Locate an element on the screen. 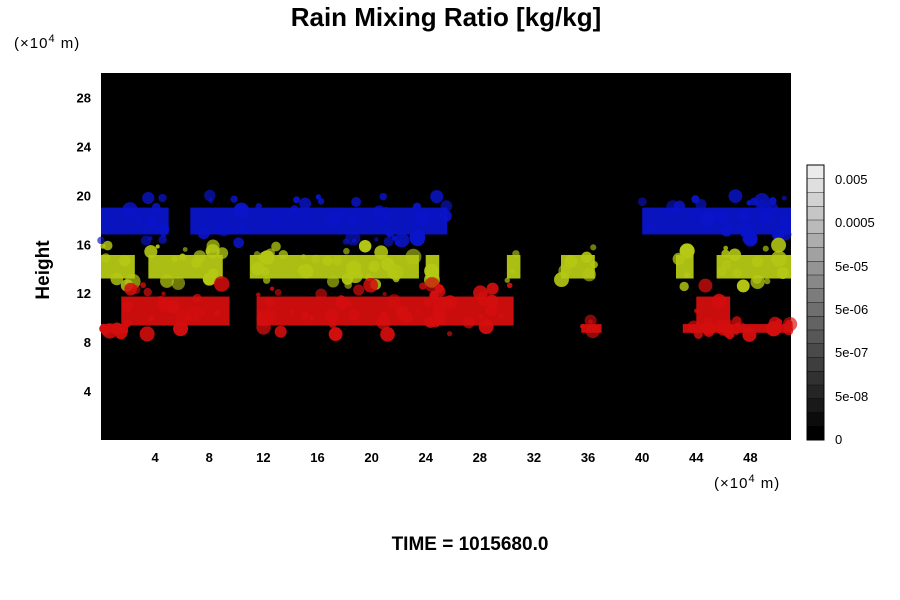 The width and height of the screenshot is (900, 600). colorbar-tick-label: 0 is located at coordinates (838, 439).